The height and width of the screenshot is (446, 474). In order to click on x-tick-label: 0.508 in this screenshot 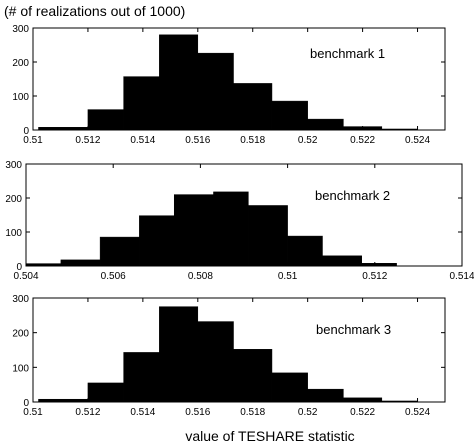, I will do `click(200, 276)`.